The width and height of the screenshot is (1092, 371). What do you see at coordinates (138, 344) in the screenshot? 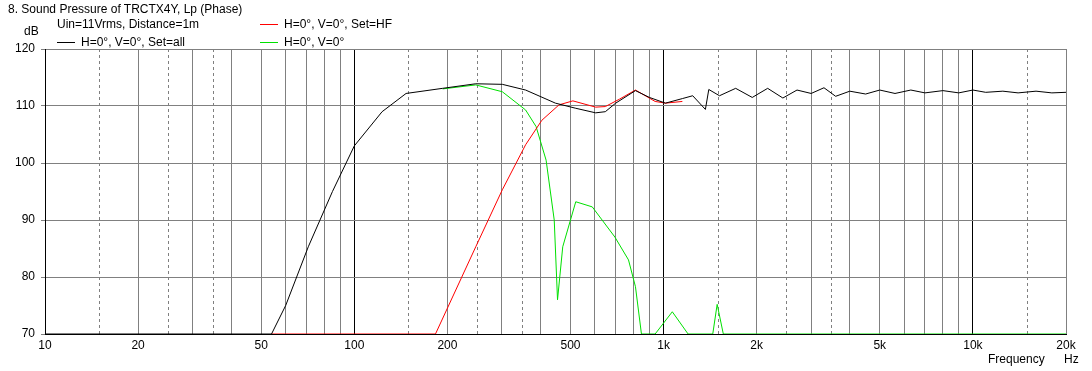
I see `x-tick-label: 20` at bounding box center [138, 344].